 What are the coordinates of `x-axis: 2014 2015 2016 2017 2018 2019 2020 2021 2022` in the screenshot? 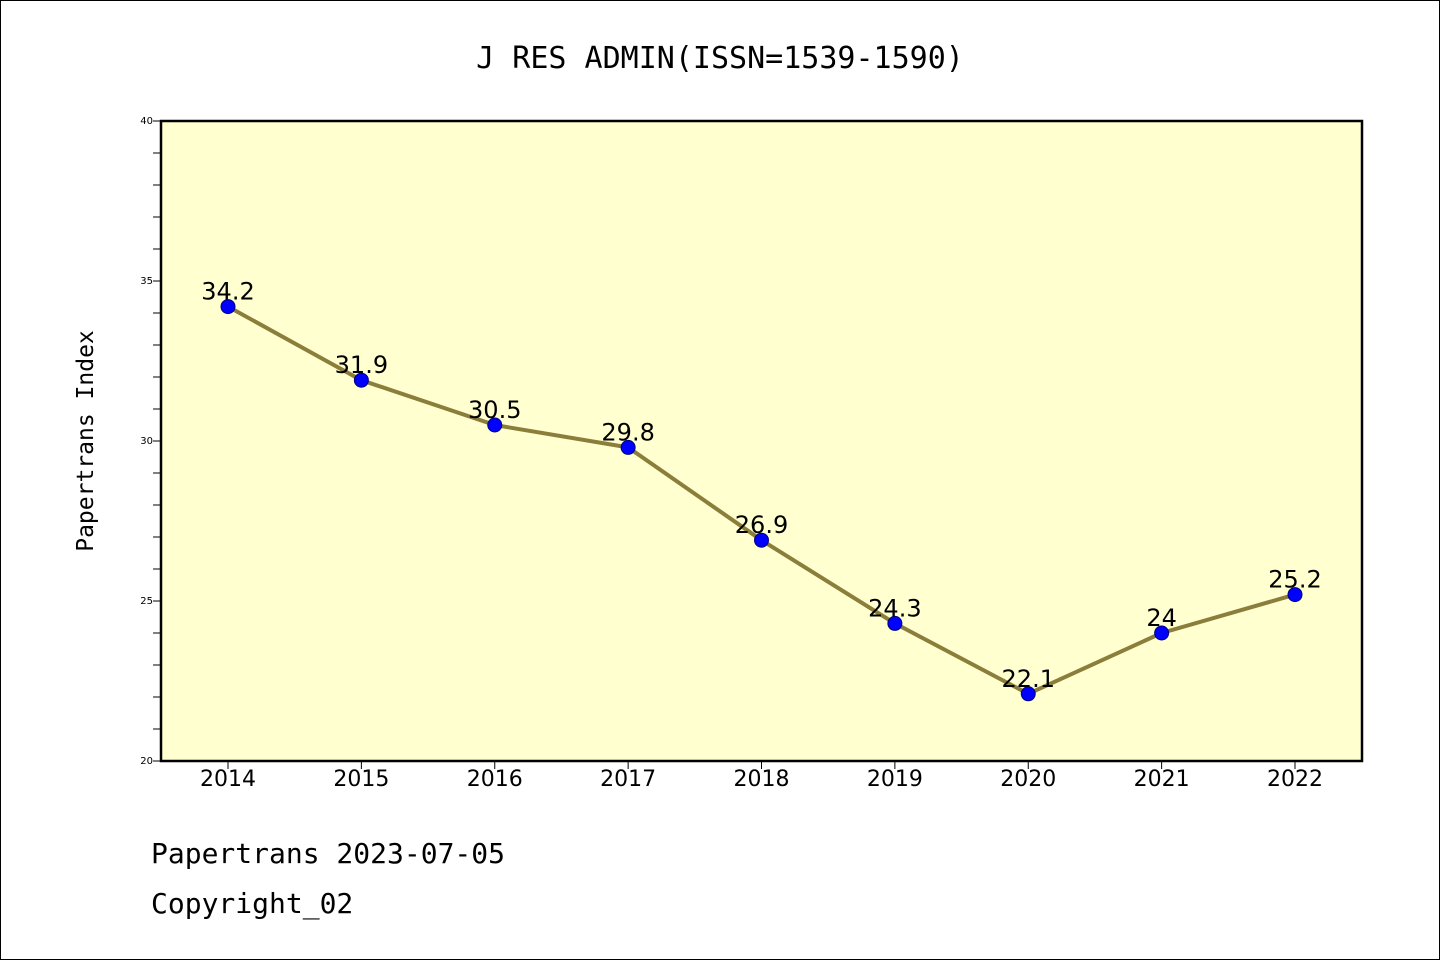 It's located at (761, 776).